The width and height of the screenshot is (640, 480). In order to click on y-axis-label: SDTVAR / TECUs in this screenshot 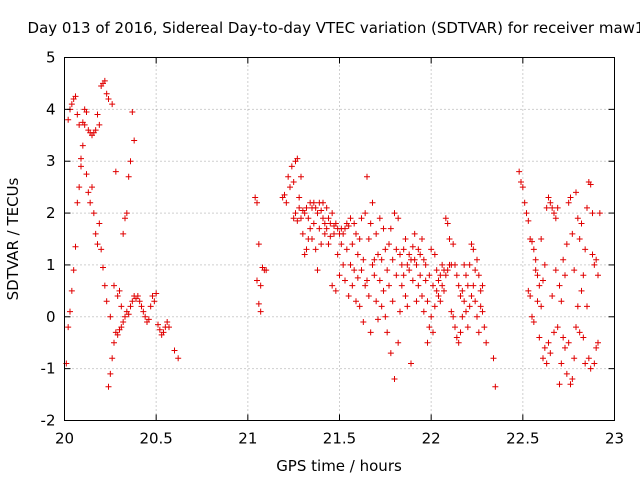, I will do `click(13, 238)`.